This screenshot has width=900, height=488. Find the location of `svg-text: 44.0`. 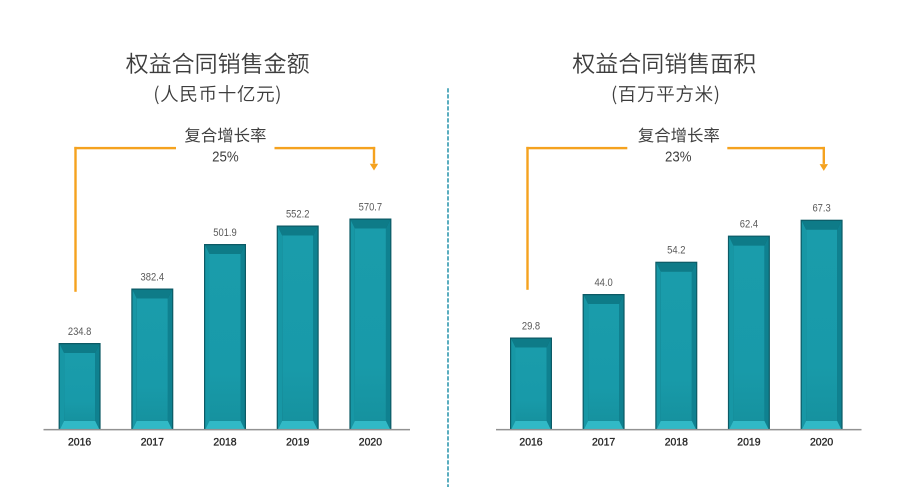

svg-text: 44.0 is located at coordinates (603, 283).